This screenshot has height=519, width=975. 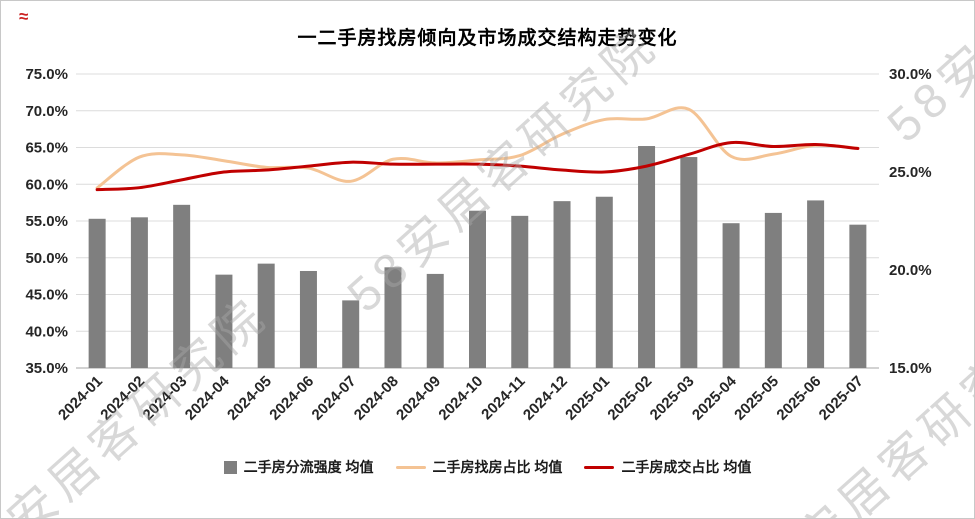 I want to click on legend-item: 二手房找房占比 均值, so click(x=479, y=467).